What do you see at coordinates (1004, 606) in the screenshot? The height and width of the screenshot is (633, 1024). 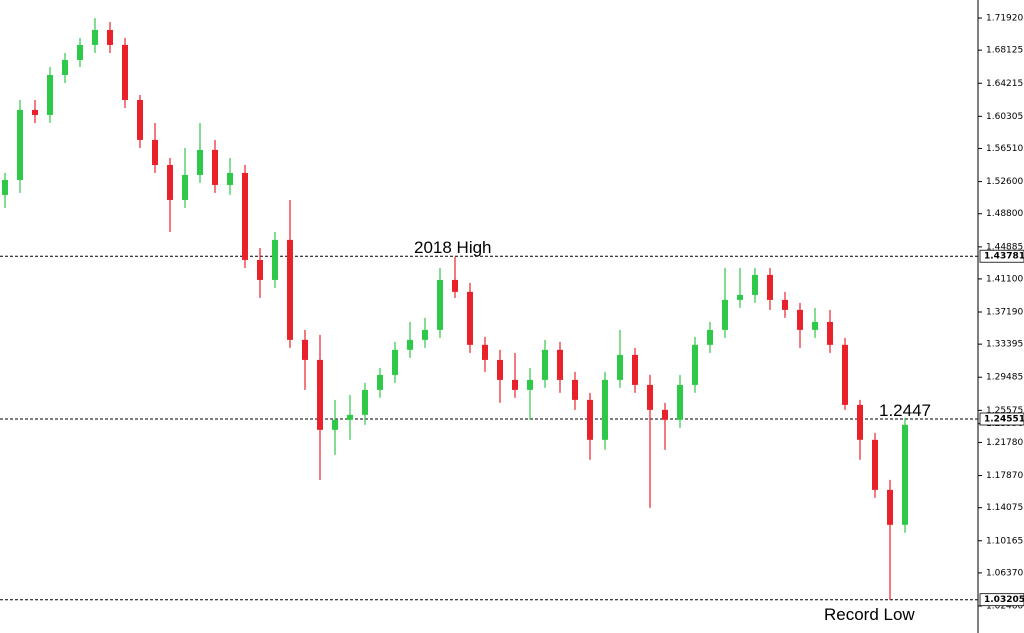 I see `y-tick-label: 1.02460` at bounding box center [1004, 606].